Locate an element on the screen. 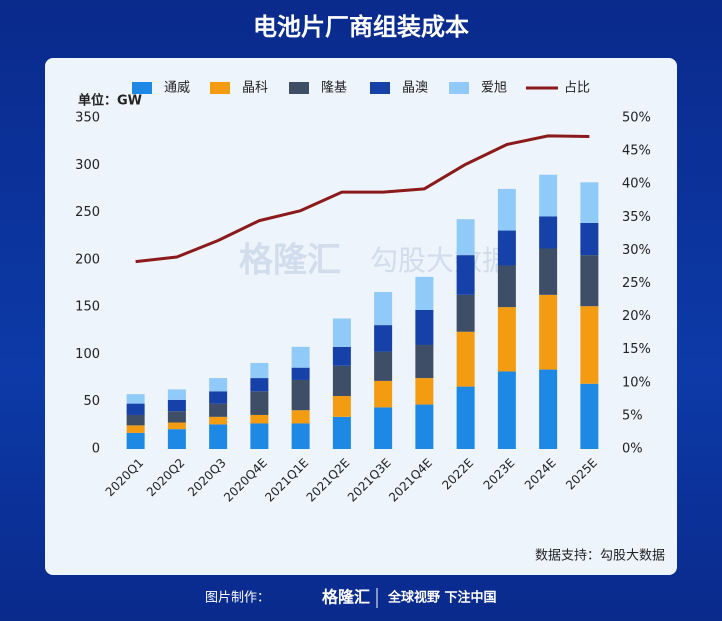 The image size is (722, 621). y2-tick-label: 15% is located at coordinates (636, 349).